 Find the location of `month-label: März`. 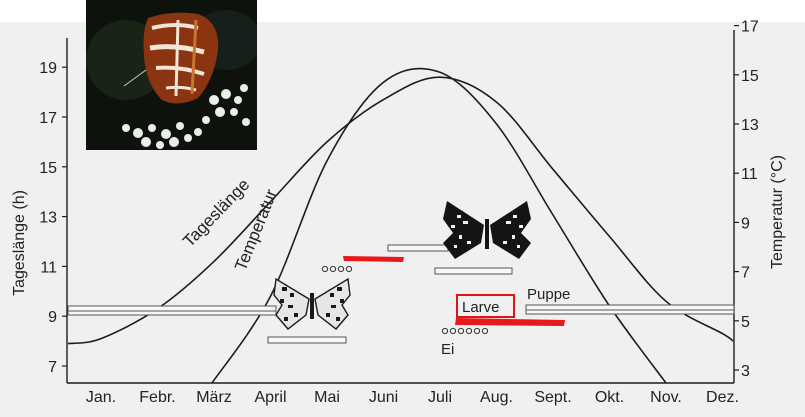

month-label: März is located at coordinates (214, 397).